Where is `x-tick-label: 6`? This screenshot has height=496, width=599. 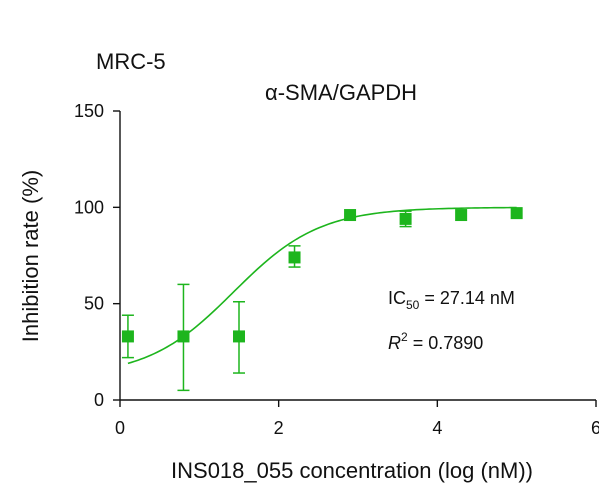 x-tick-label: 6 is located at coordinates (595, 428).